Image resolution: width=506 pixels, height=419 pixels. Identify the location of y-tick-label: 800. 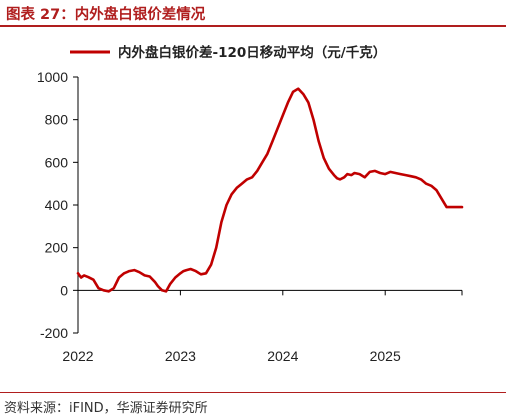
(57, 120).